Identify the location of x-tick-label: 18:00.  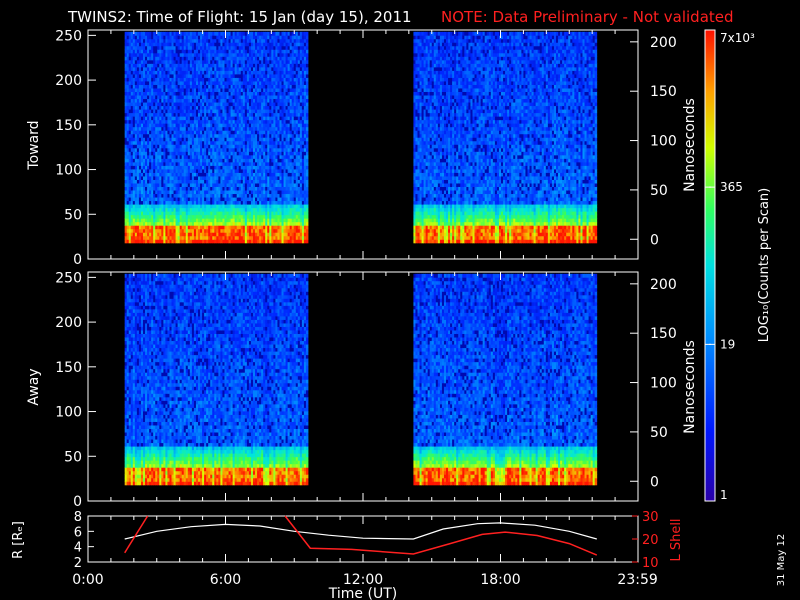
(500, 580).